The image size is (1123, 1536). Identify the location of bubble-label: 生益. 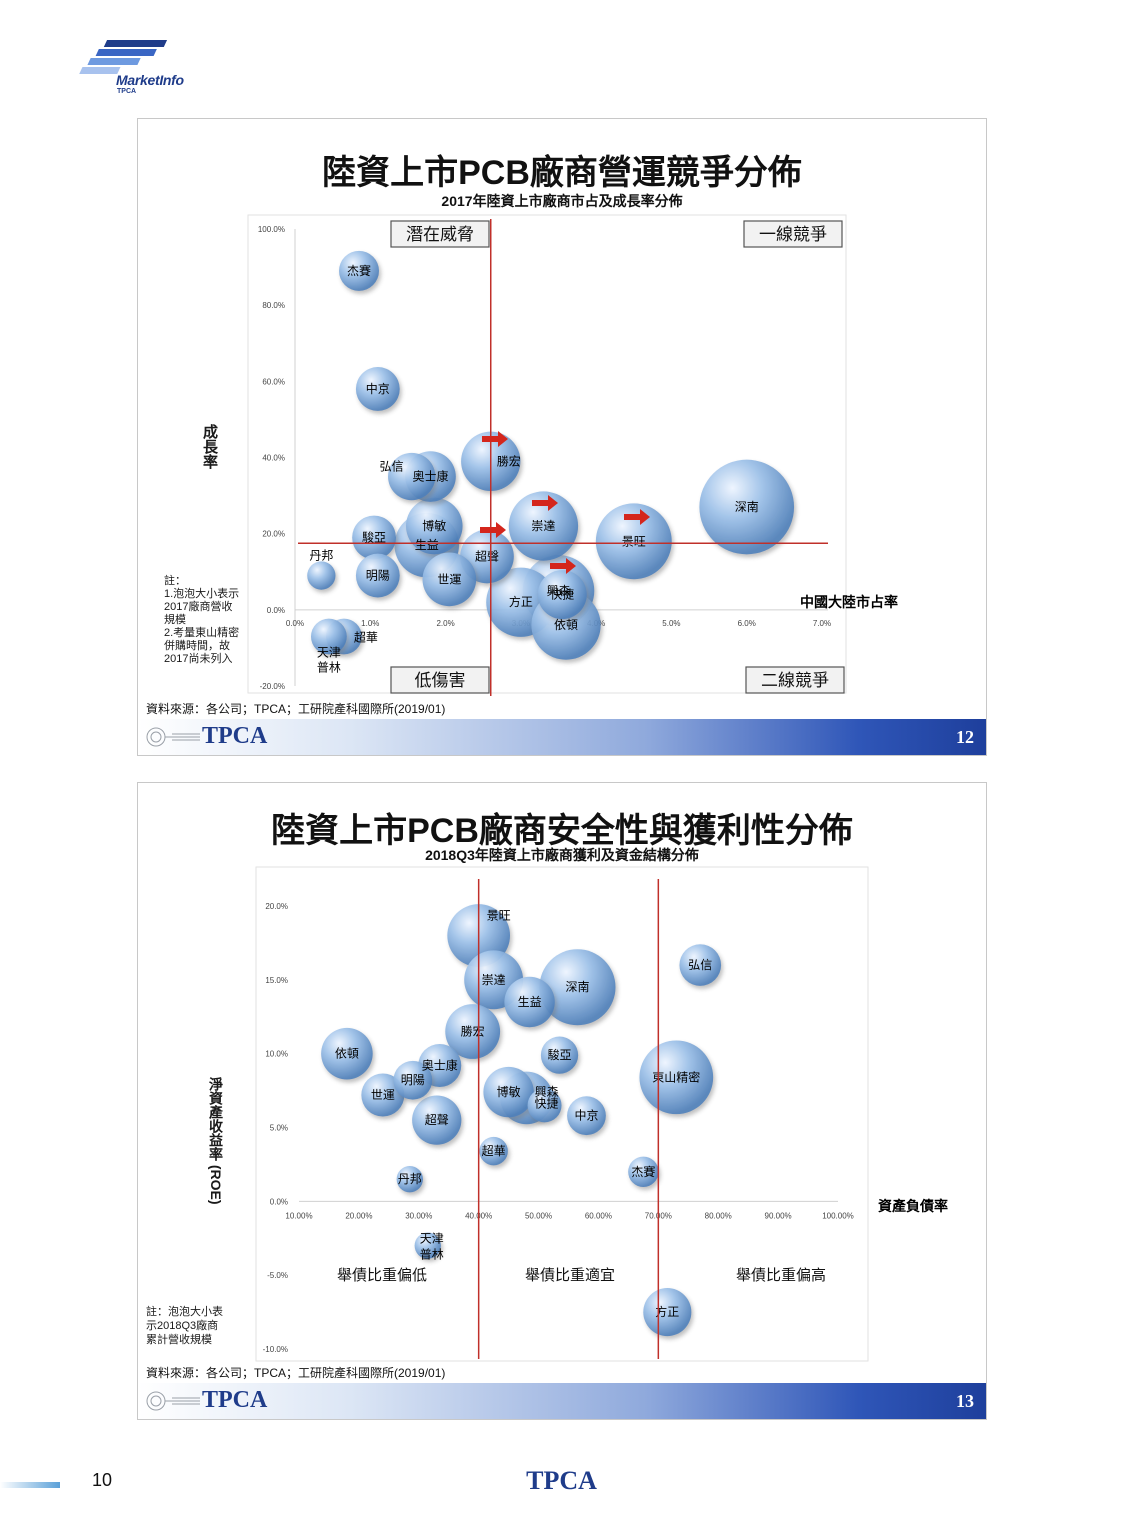
(530, 1002).